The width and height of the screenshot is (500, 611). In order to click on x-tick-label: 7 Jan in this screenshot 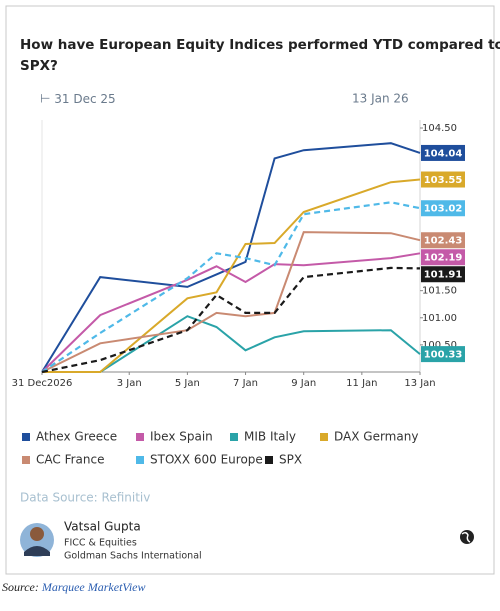, I will do `click(245, 383)`.